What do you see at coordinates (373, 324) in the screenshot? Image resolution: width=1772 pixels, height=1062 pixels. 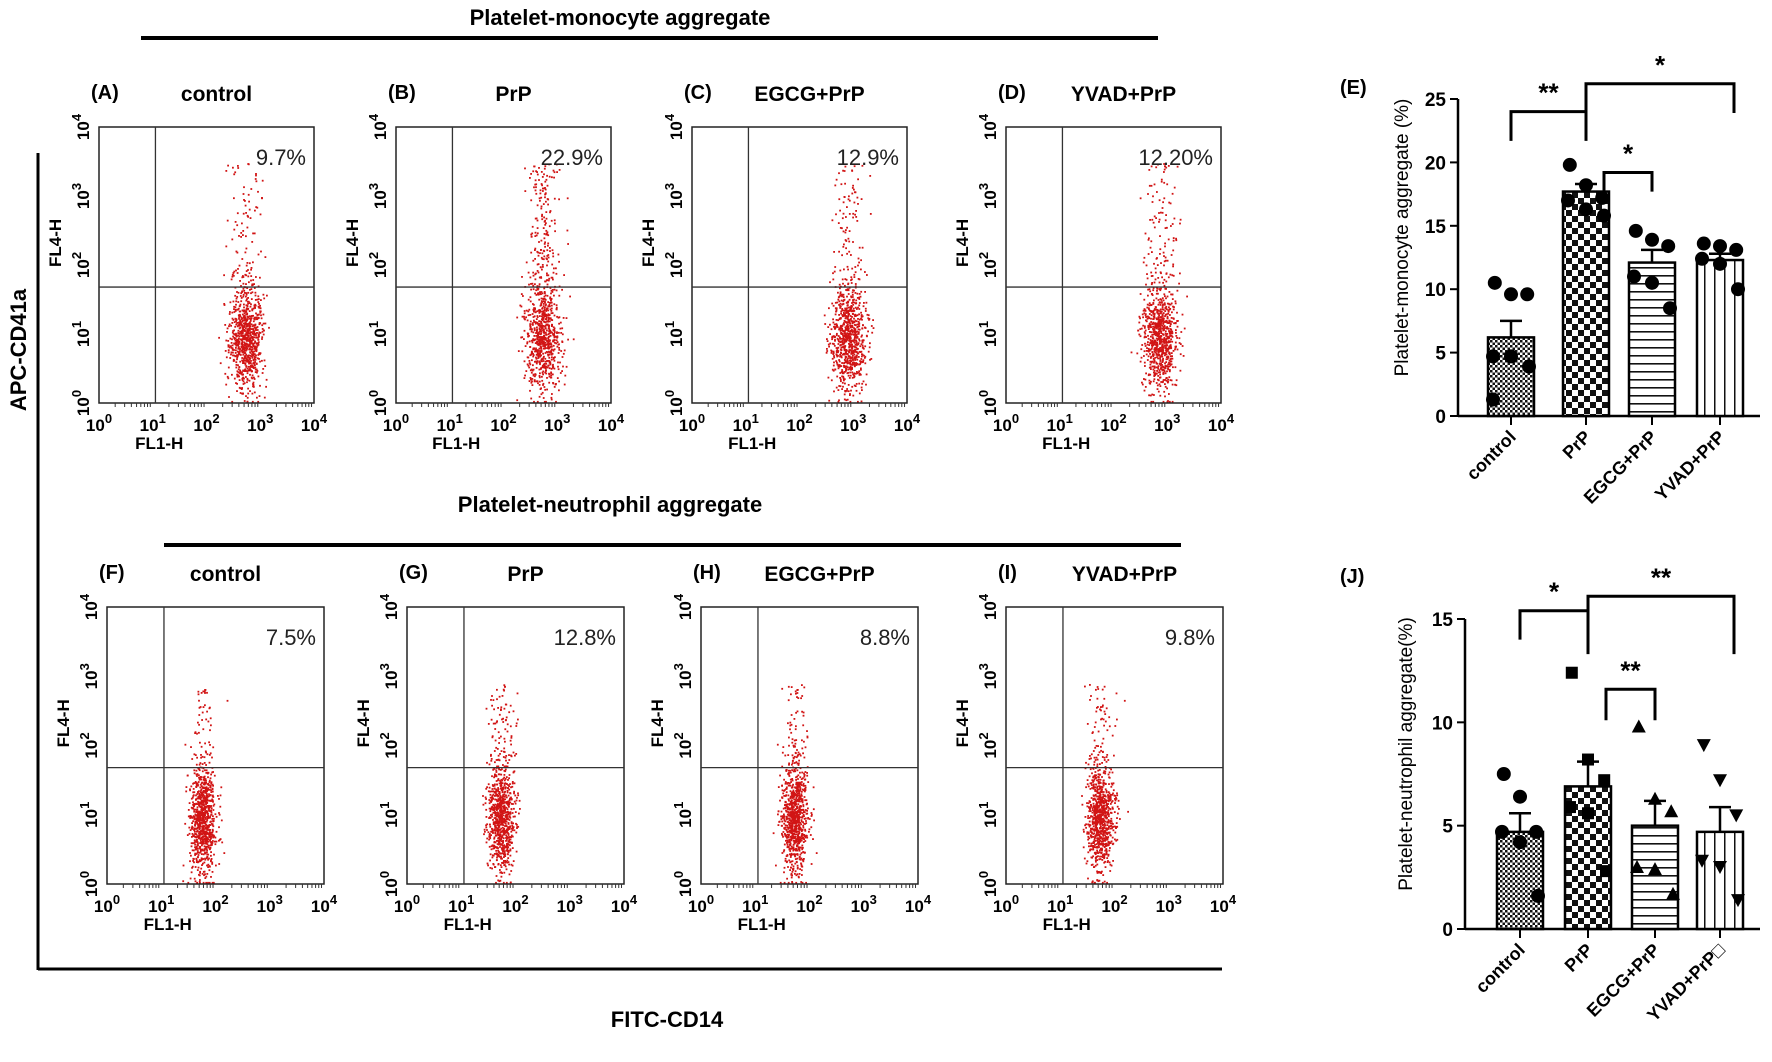 I see `tick-exponent: 1` at bounding box center [373, 324].